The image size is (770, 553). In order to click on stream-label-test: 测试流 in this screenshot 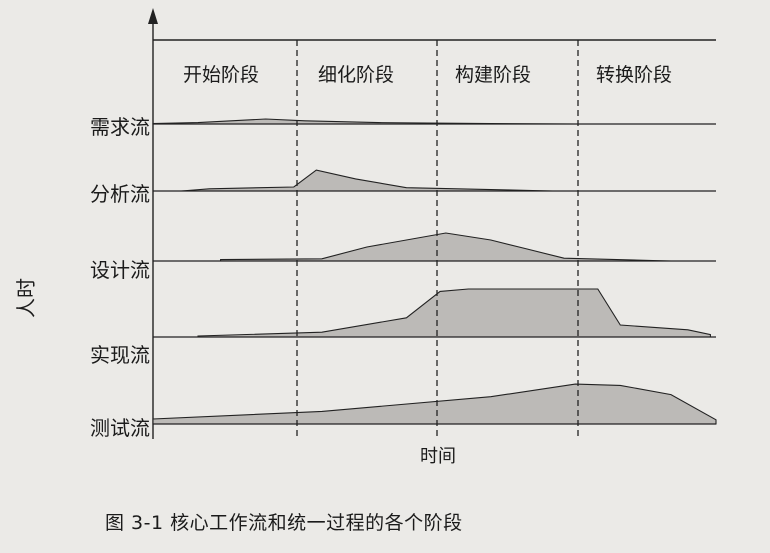, I will do `click(120, 428)`.